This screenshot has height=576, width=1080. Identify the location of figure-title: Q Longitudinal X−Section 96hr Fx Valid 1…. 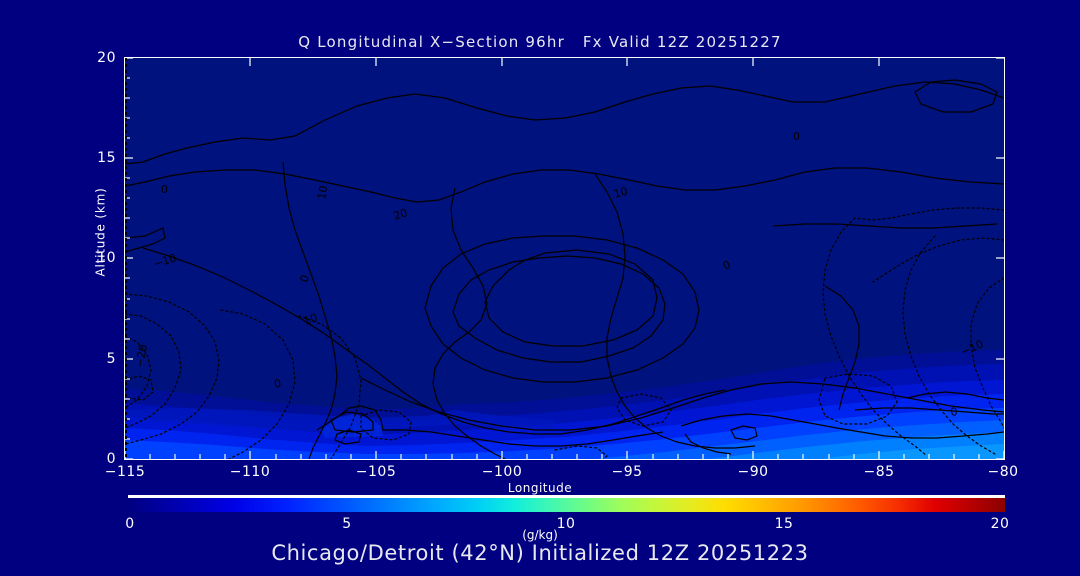
(540, 42).